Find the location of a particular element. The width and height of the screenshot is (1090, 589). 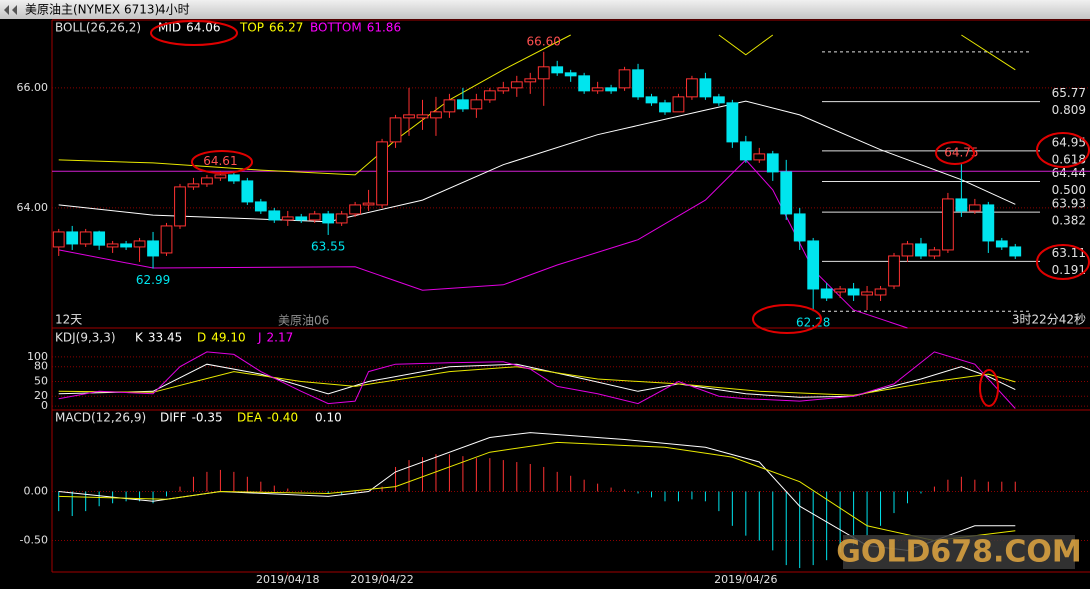

indicator-key: DEA is located at coordinates (250, 418).